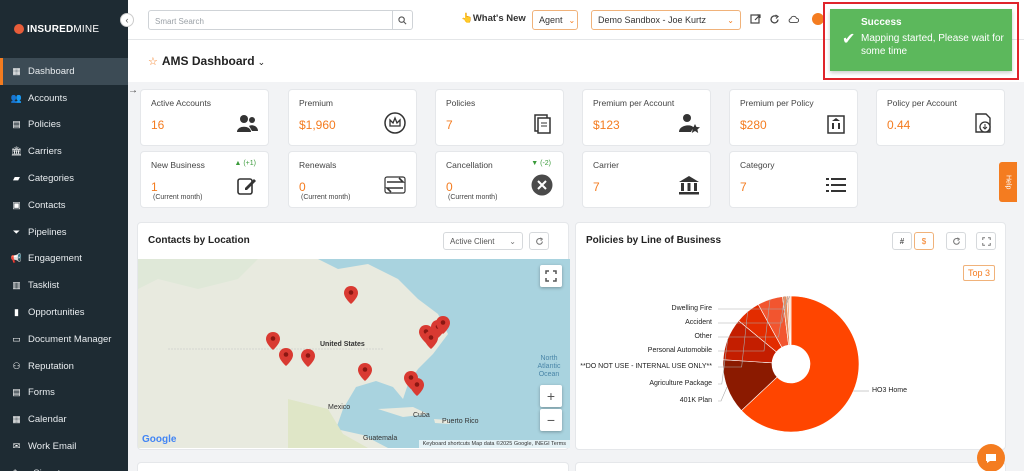 This screenshot has height=471, width=1024. What do you see at coordinates (551, 396) in the screenshot?
I see `zoom-in-button: +` at bounding box center [551, 396].